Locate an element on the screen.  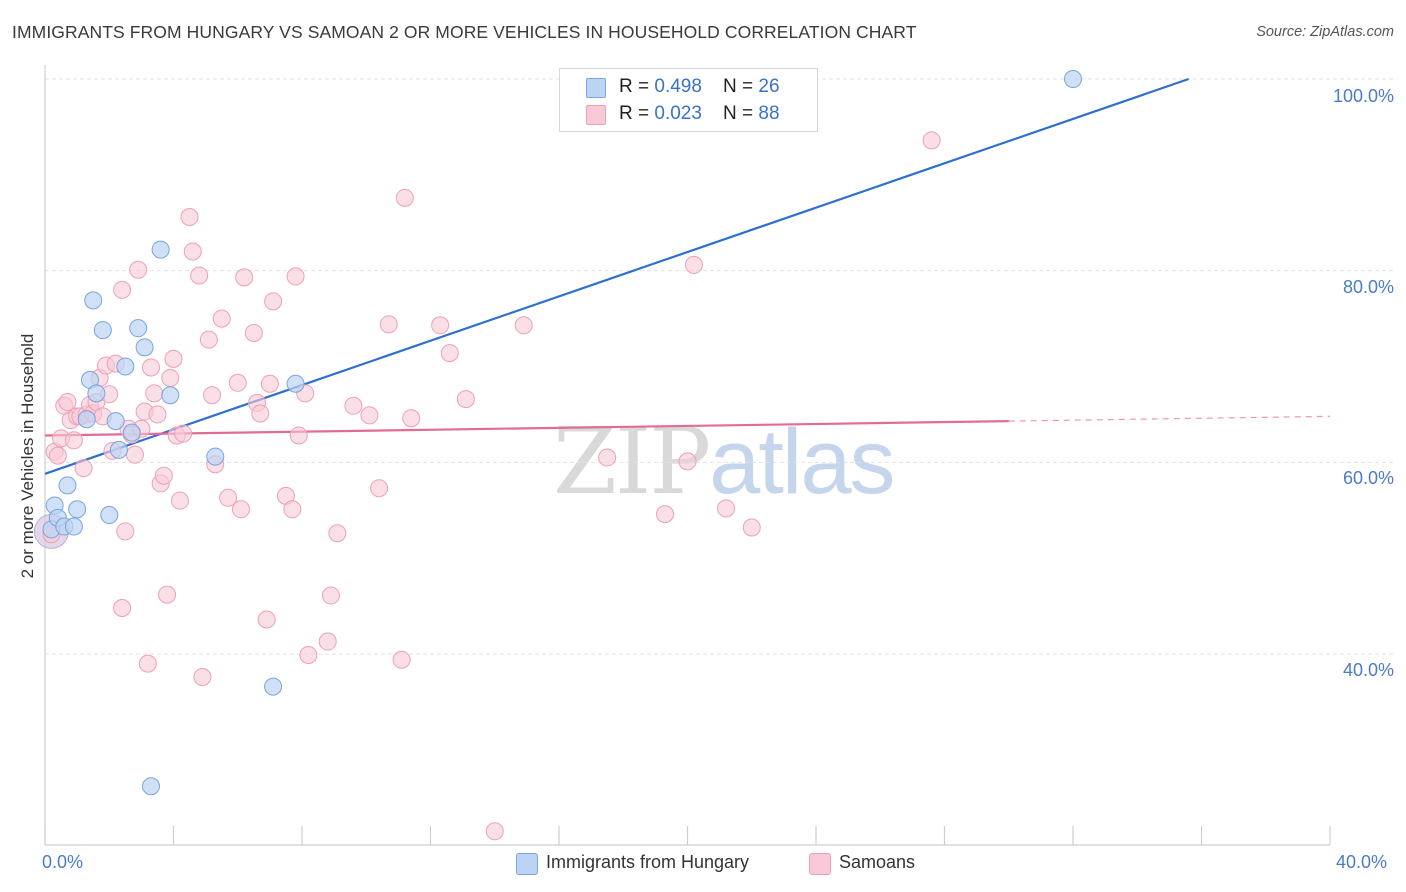
legend-label: Samoans is located at coordinates (877, 862).